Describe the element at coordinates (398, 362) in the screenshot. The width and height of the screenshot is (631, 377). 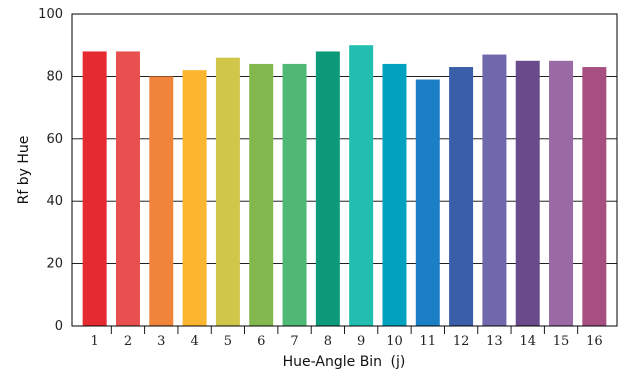
I see `x-axis-title-suffix: (j)` at that location.